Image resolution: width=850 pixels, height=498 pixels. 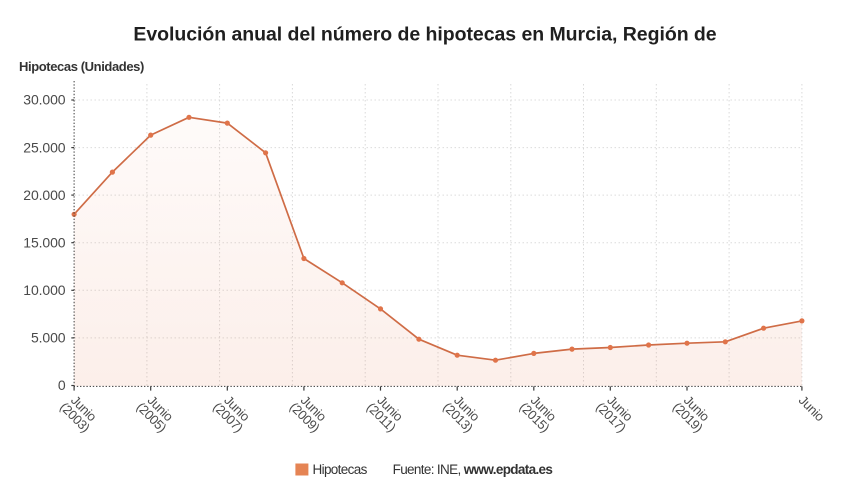 I want to click on svg-text: Junio, so click(x=812, y=409).